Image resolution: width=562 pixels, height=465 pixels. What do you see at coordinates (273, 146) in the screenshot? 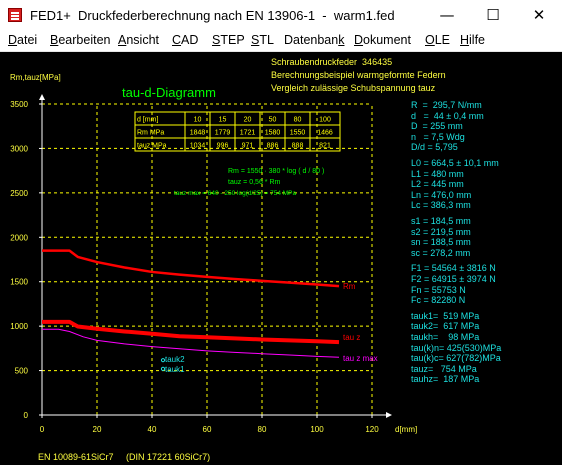
I see `table-cell: 886` at bounding box center [273, 146].